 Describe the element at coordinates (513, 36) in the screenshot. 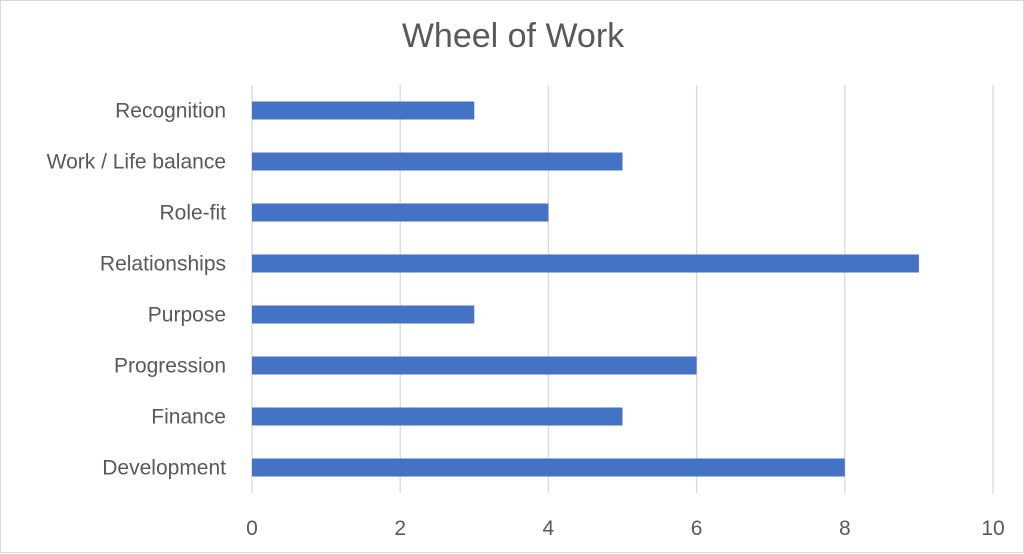

I see `chart-title: Wheel of Work` at that location.